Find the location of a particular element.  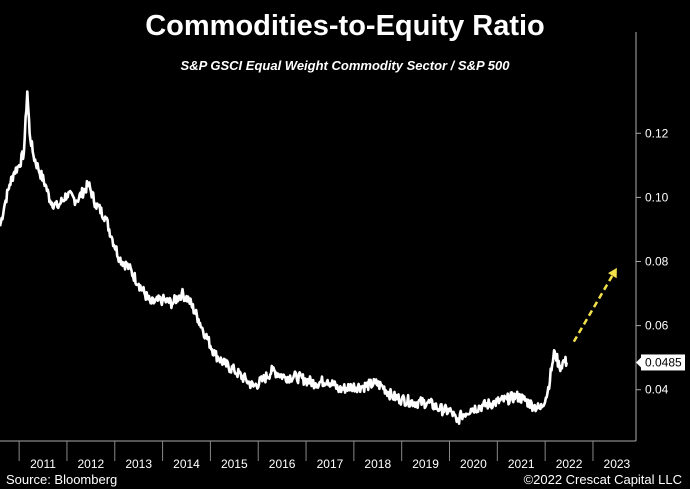

last-value-box is located at coordinates (663, 362).